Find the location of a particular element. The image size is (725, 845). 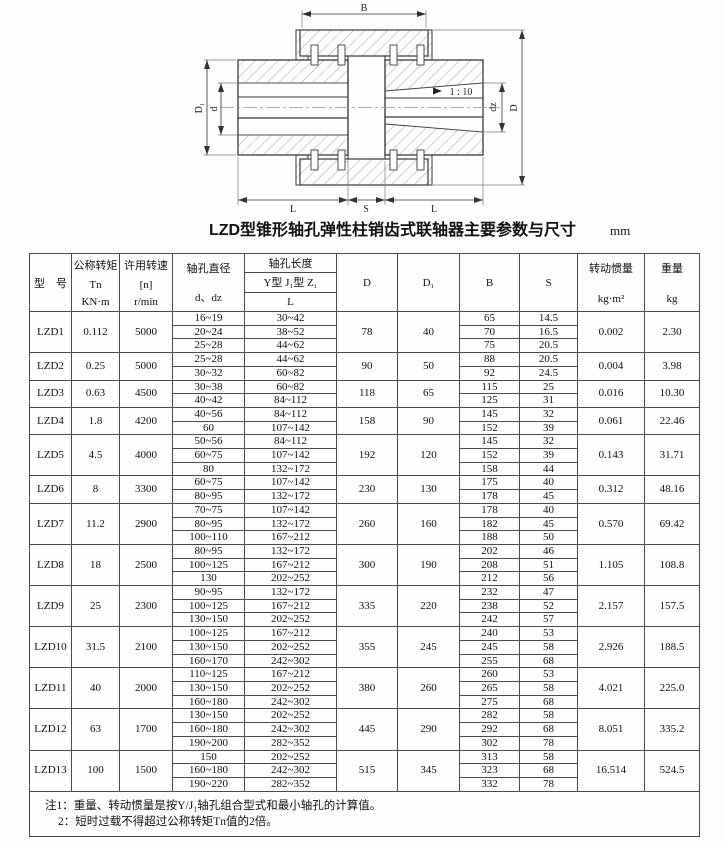

header-torque: 公称转矩 Tn KN·m is located at coordinates (95, 282).